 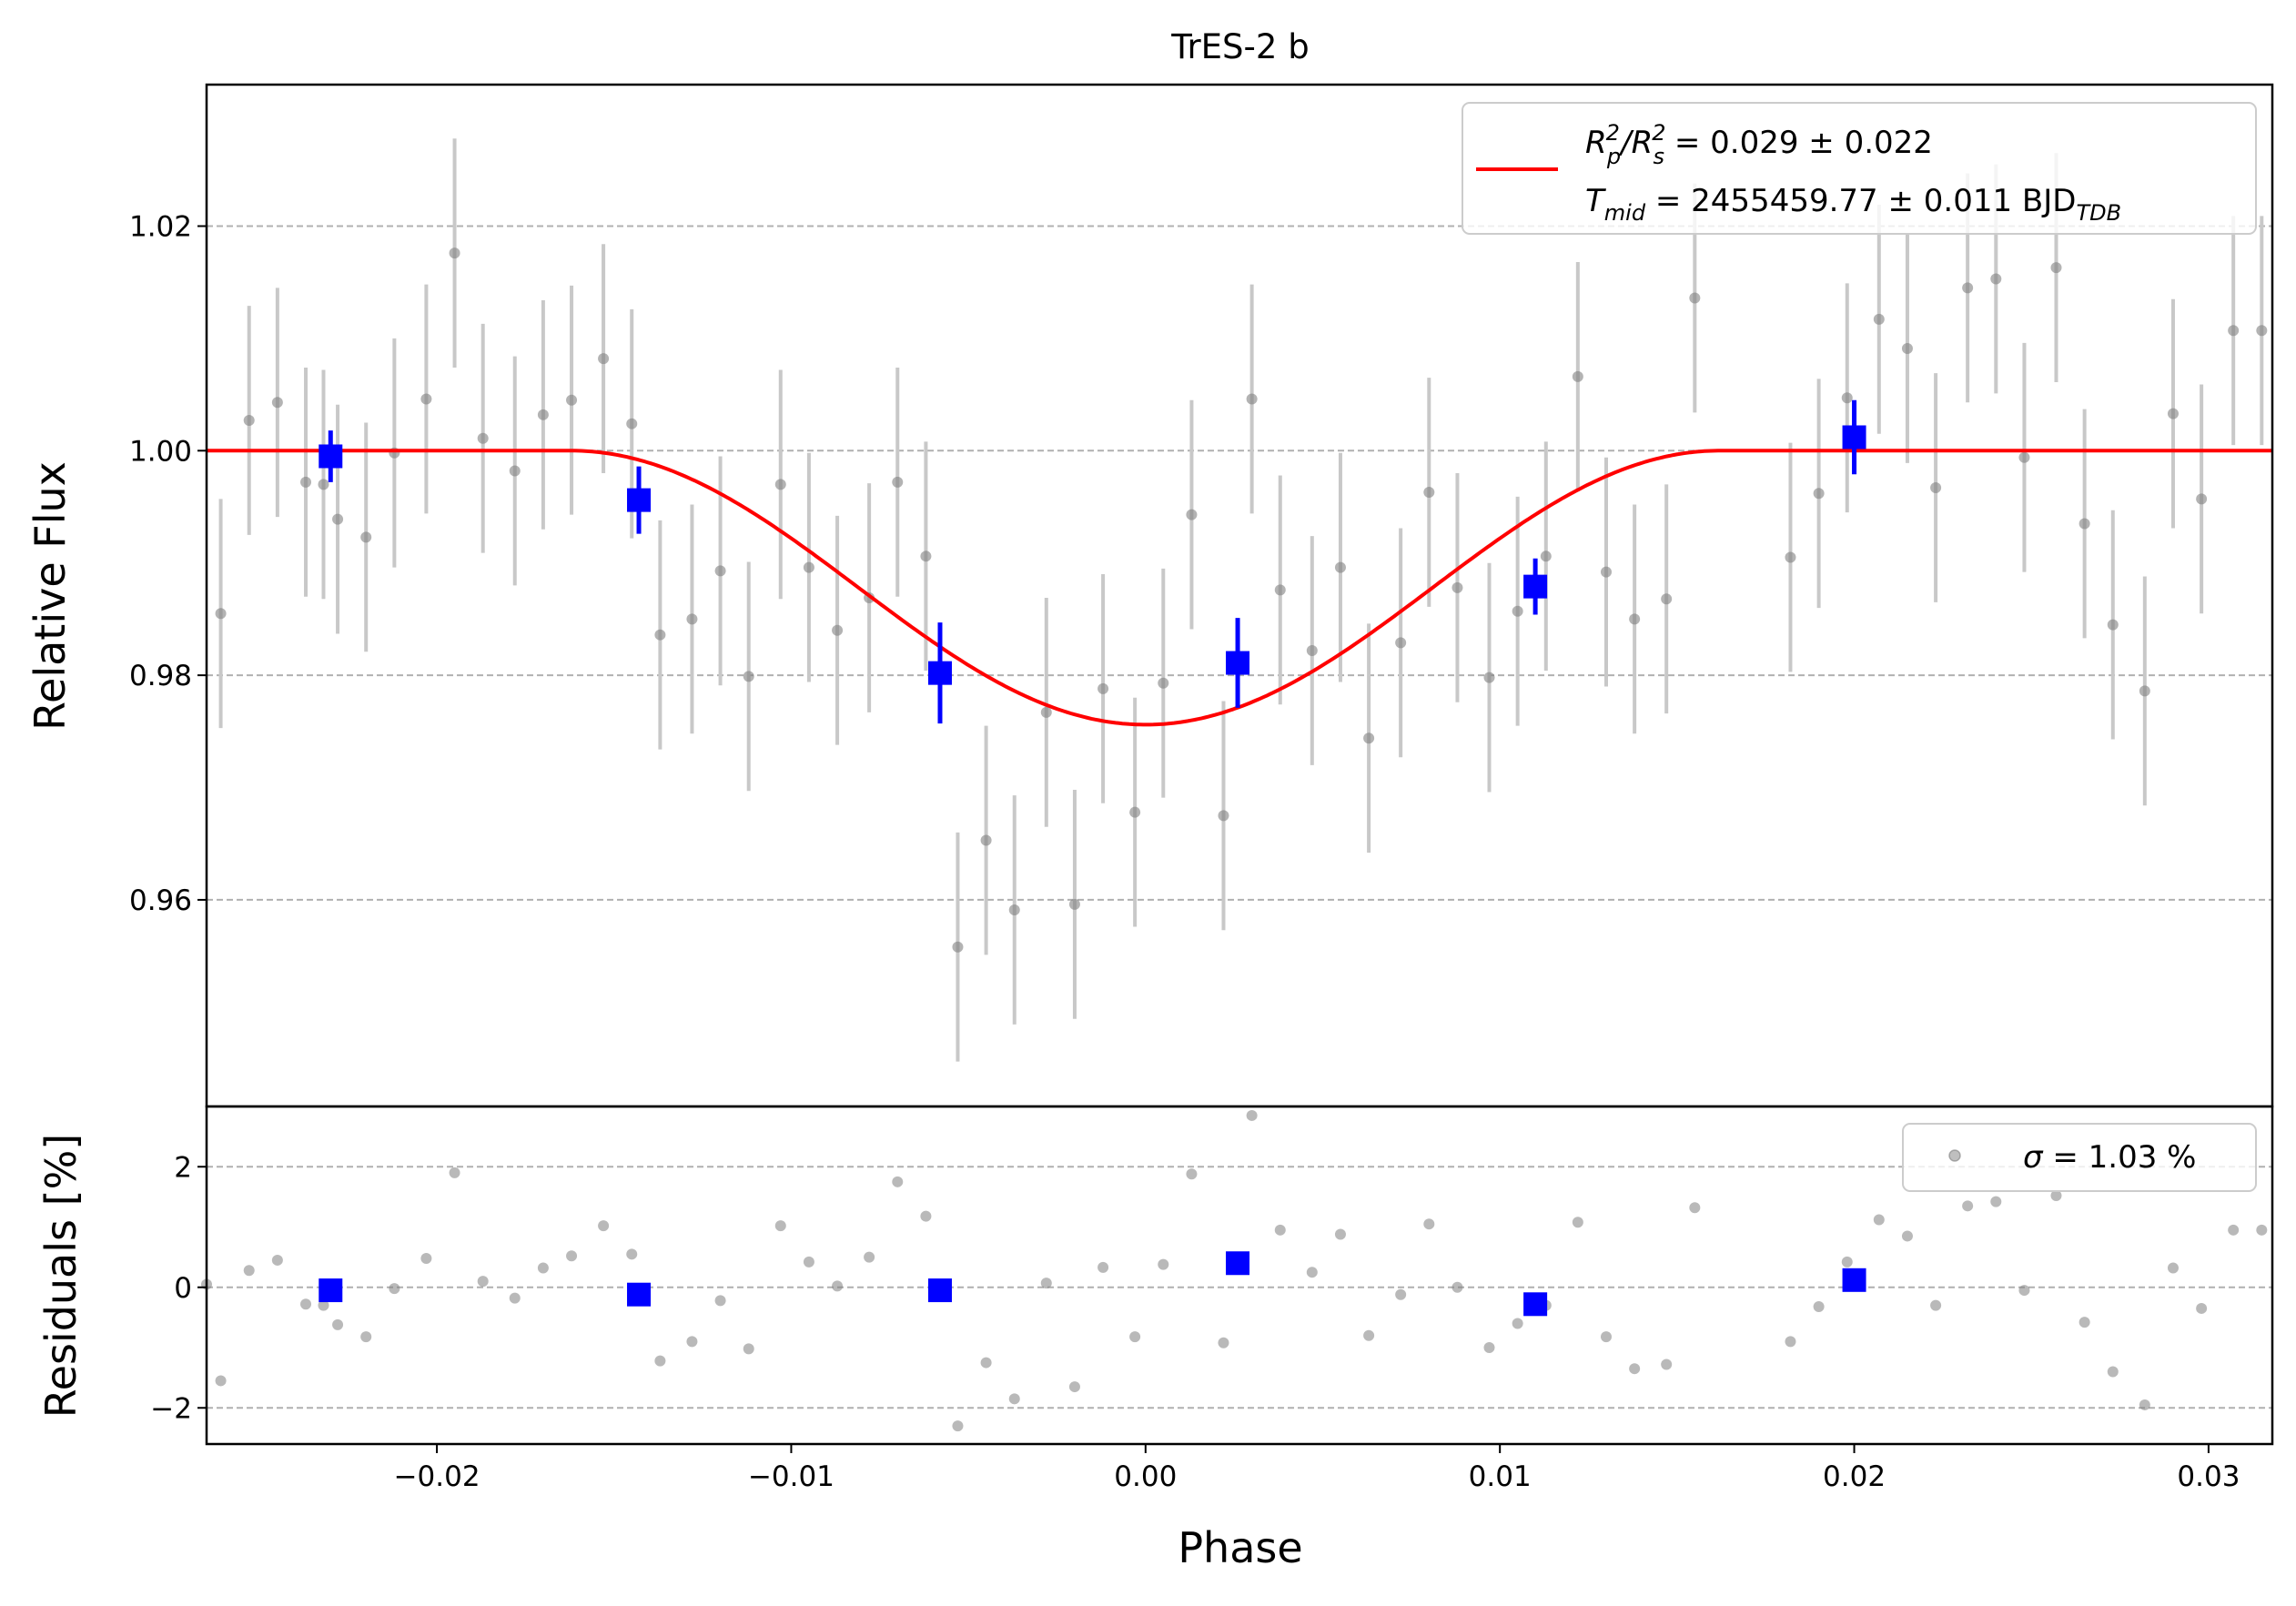 I want to click on legend-entry-radius-ratio: R2 p/R2 s = 0.029 ± 0.022, so click(x=1759, y=144).